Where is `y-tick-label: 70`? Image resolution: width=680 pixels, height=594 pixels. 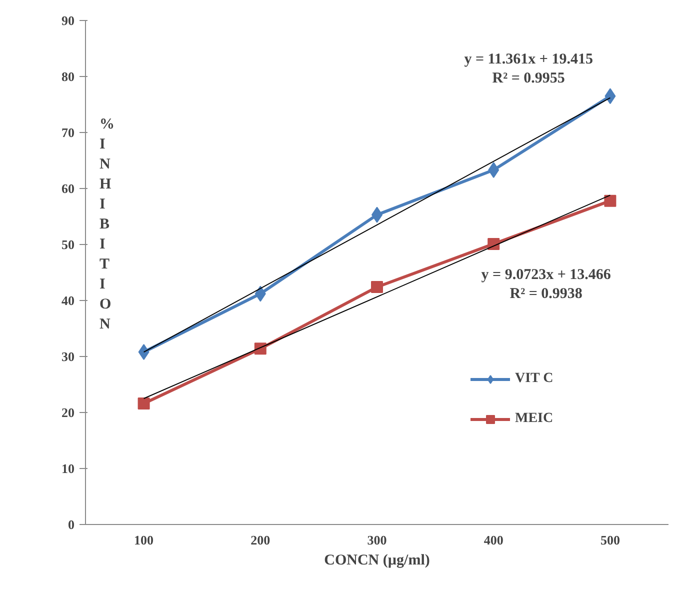
y-tick-label: 70 is located at coordinates (68, 132).